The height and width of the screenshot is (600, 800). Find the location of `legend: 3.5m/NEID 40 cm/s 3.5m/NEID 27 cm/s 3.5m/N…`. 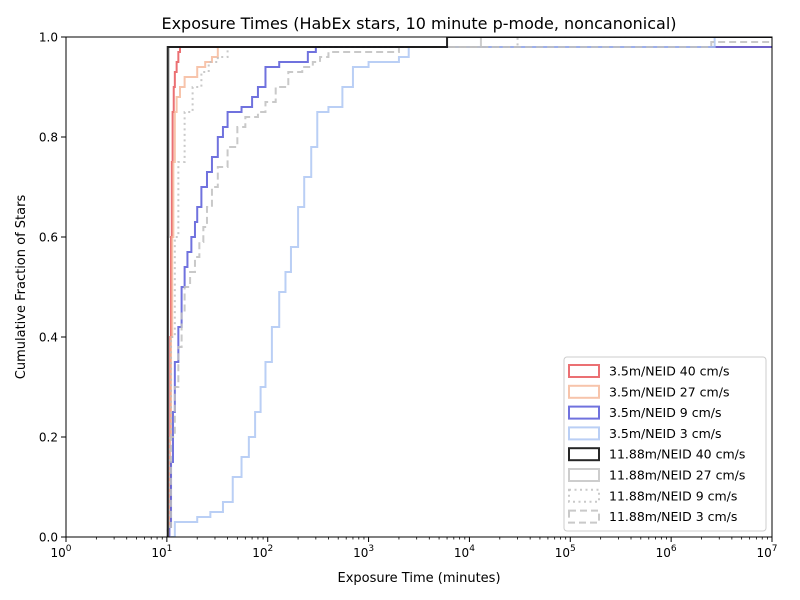

legend: 3.5m/NEID 40 cm/s 3.5m/NEID 27 cm/s 3.5m/N… is located at coordinates (665, 444).